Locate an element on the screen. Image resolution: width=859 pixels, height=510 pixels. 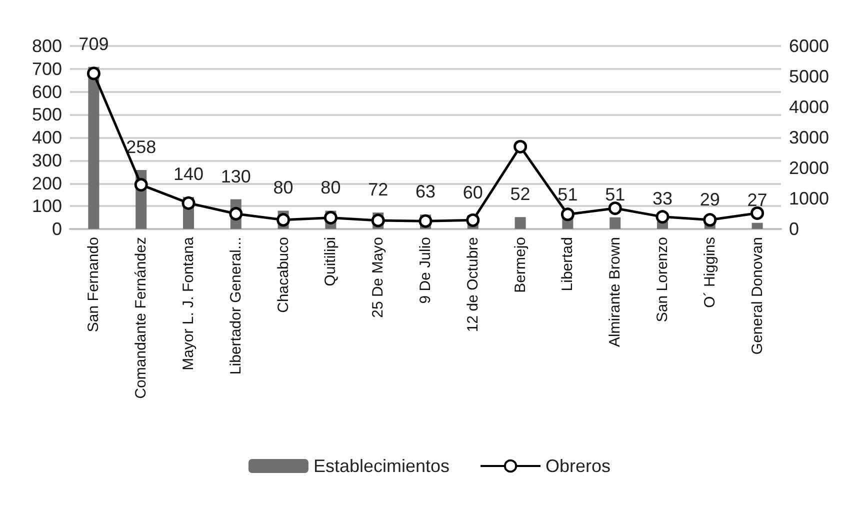
data-label: 33 is located at coordinates (662, 198).